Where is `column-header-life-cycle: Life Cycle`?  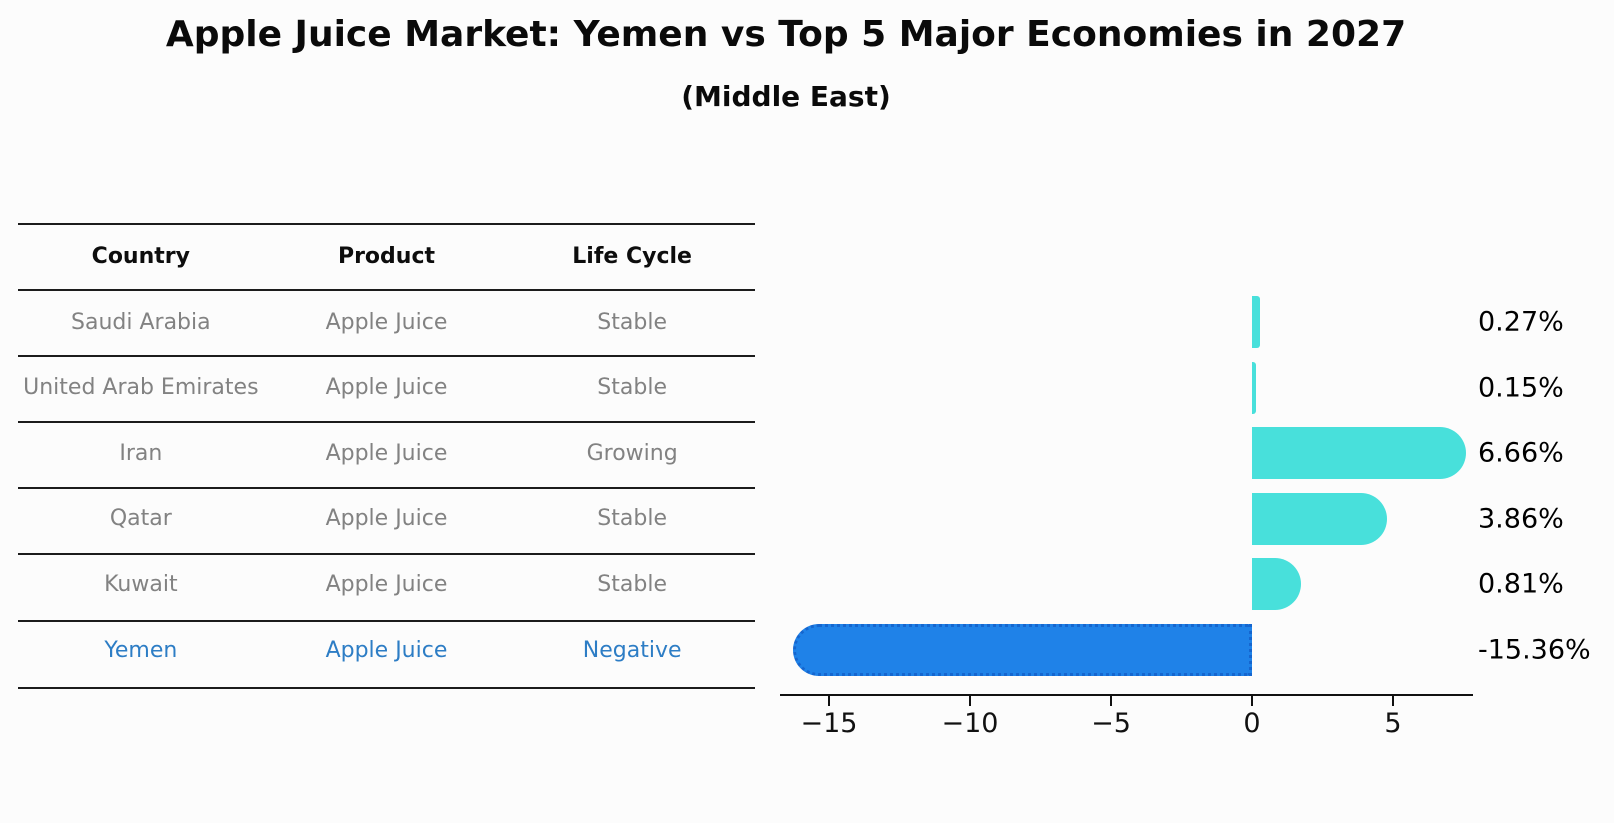
column-header-life-cycle: Life Cycle is located at coordinates (632, 256).